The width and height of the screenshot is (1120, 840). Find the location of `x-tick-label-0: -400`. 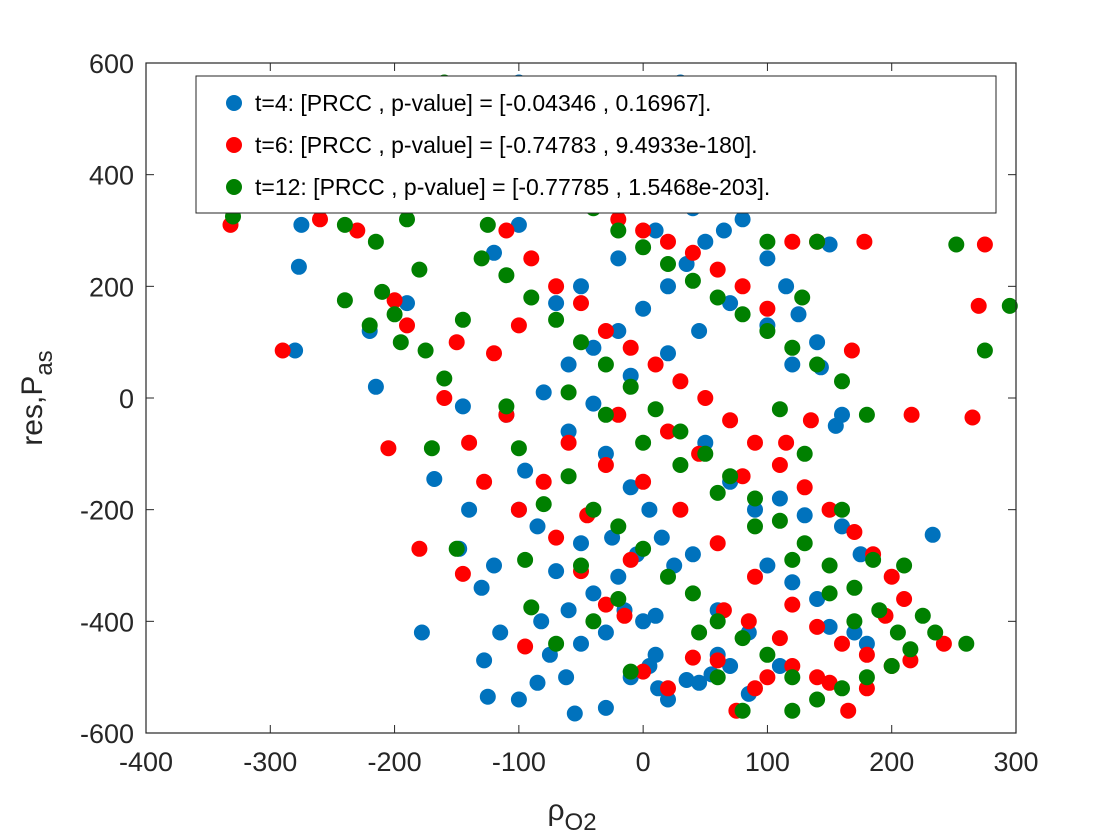

x-tick-label-0: -400 is located at coordinates (146, 762).